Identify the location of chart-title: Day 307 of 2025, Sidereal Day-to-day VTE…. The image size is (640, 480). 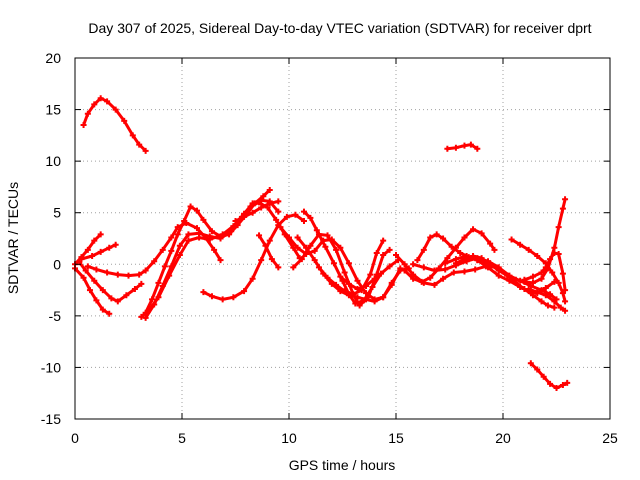
(339, 28).